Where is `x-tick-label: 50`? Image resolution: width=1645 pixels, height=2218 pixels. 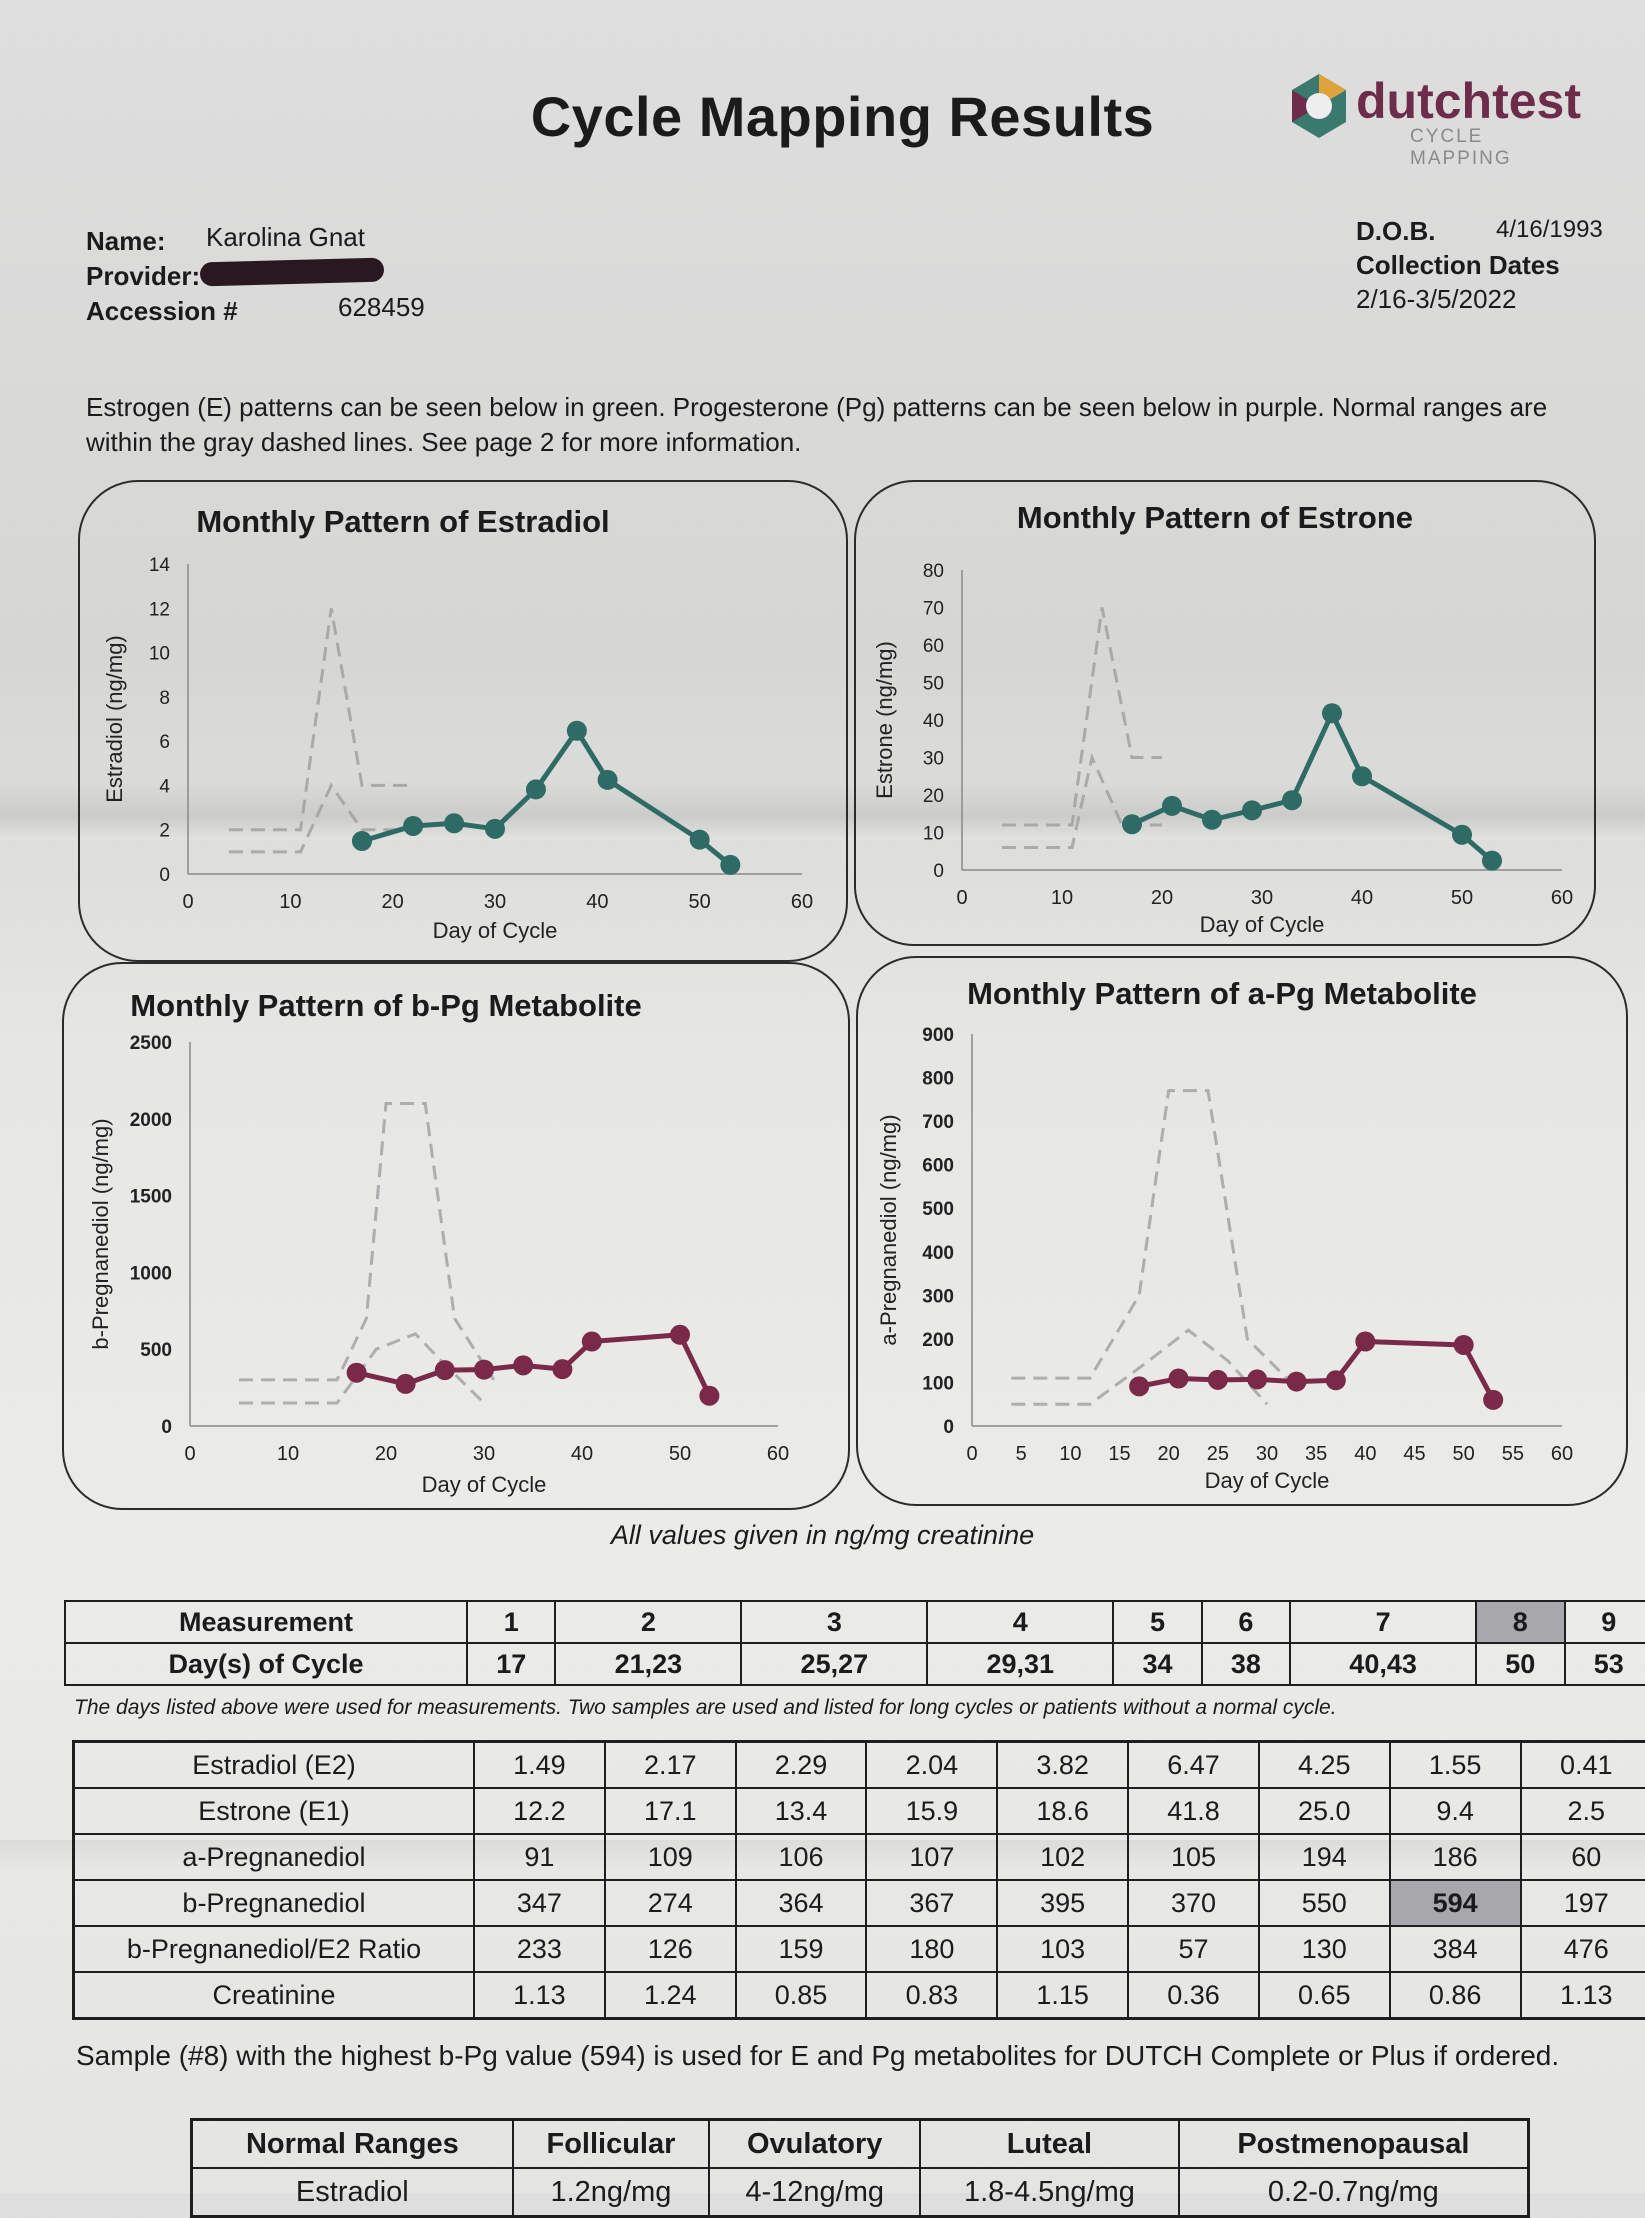 x-tick-label: 50 is located at coordinates (700, 902).